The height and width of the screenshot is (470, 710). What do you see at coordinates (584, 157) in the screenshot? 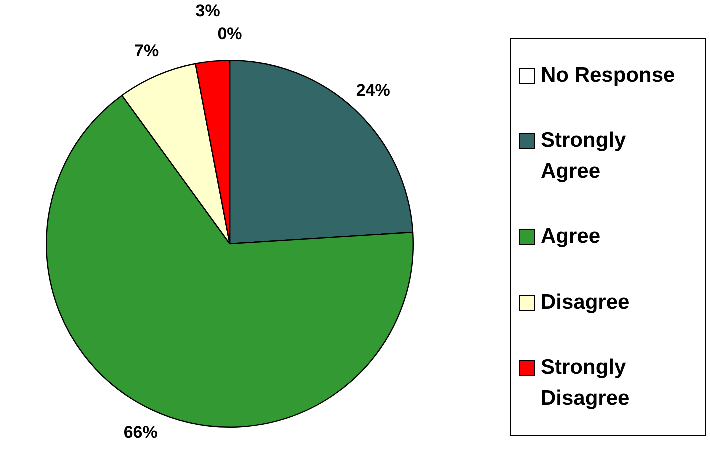
I see `legend-label: Strongly Agree` at bounding box center [584, 157].